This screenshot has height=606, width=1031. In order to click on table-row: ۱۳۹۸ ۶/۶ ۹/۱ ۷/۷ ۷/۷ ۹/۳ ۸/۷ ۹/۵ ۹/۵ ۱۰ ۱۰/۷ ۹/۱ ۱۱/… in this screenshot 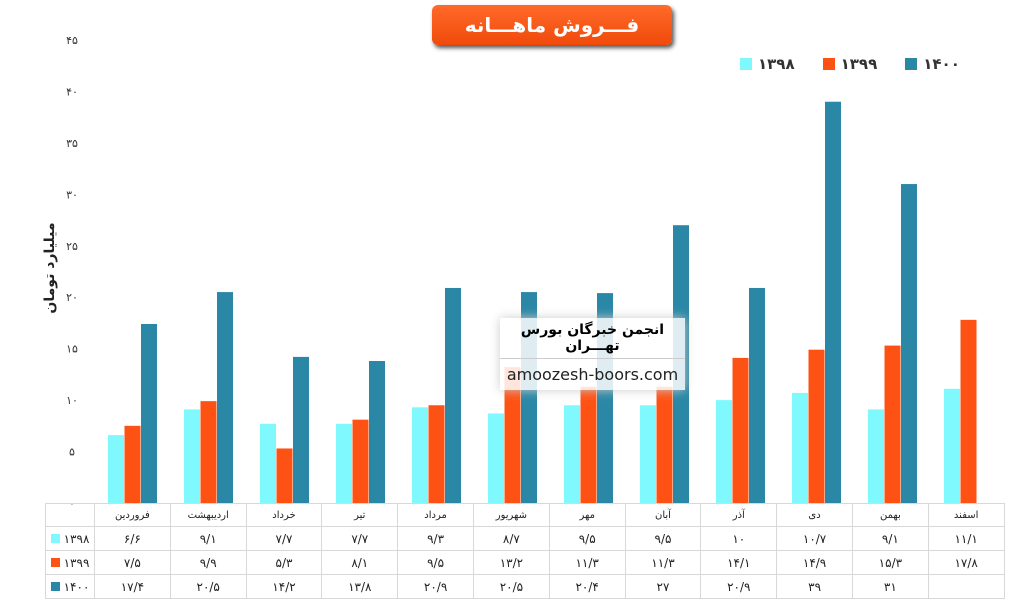, I will do `click(525, 538)`.